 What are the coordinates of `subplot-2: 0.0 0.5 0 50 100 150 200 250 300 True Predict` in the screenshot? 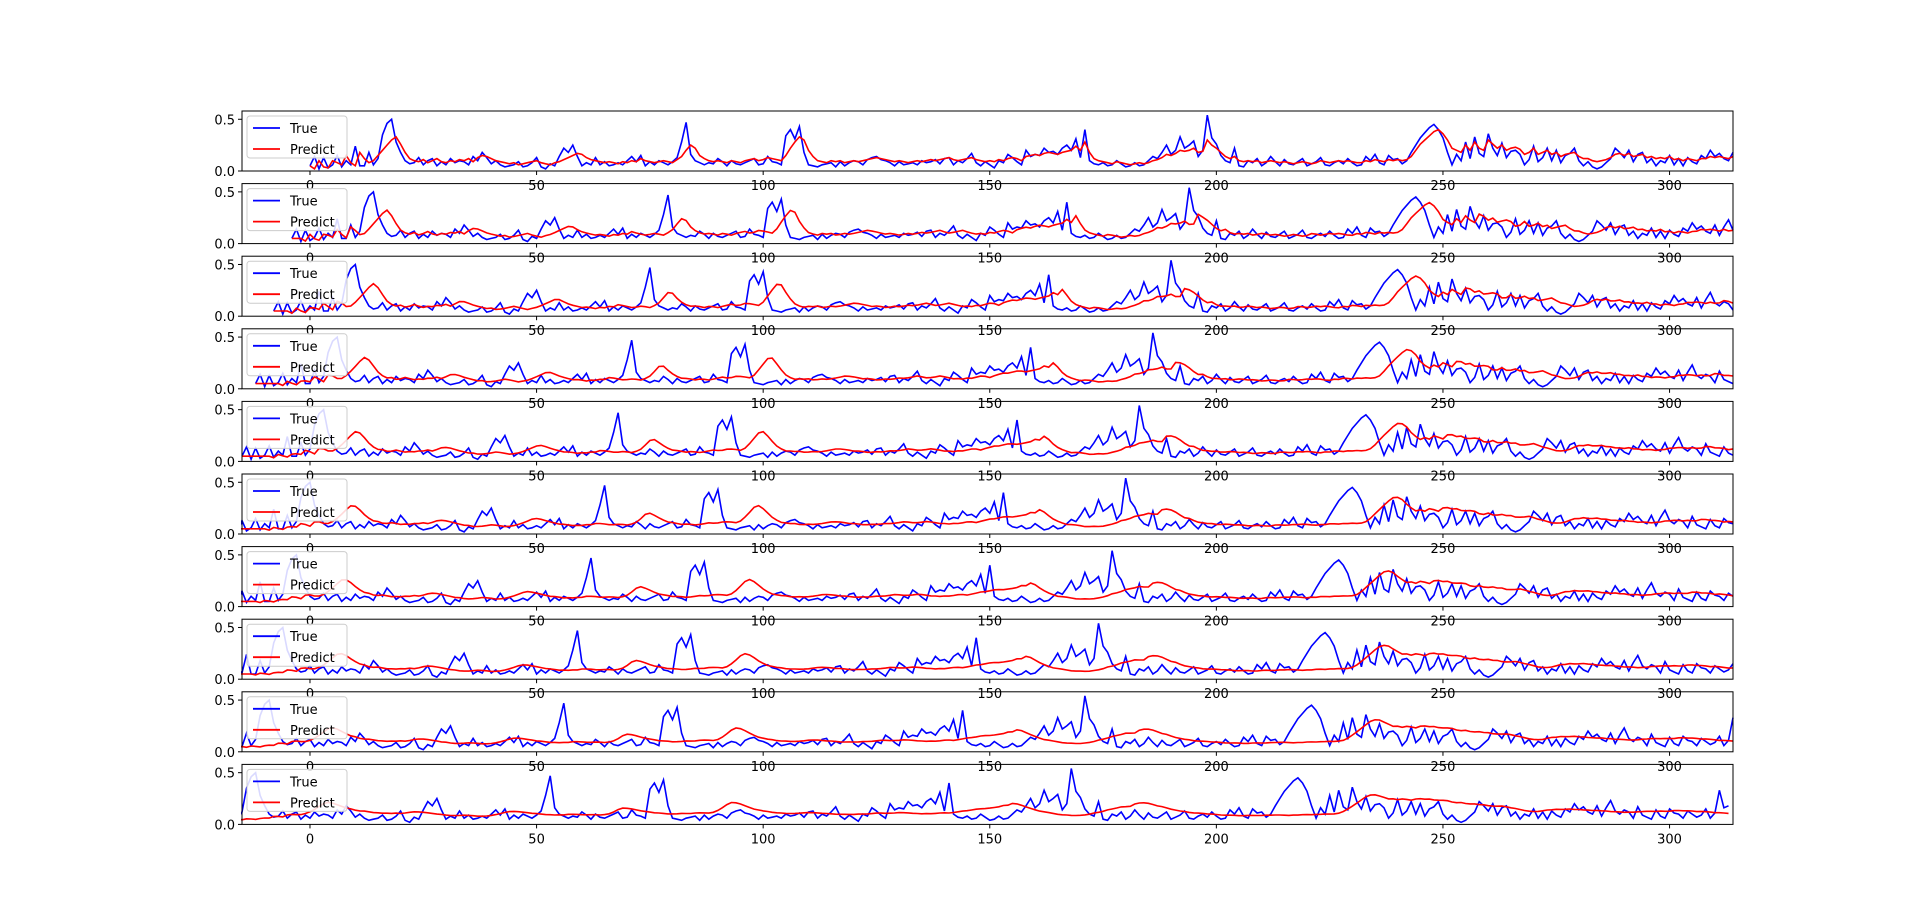 It's located at (867, 224).